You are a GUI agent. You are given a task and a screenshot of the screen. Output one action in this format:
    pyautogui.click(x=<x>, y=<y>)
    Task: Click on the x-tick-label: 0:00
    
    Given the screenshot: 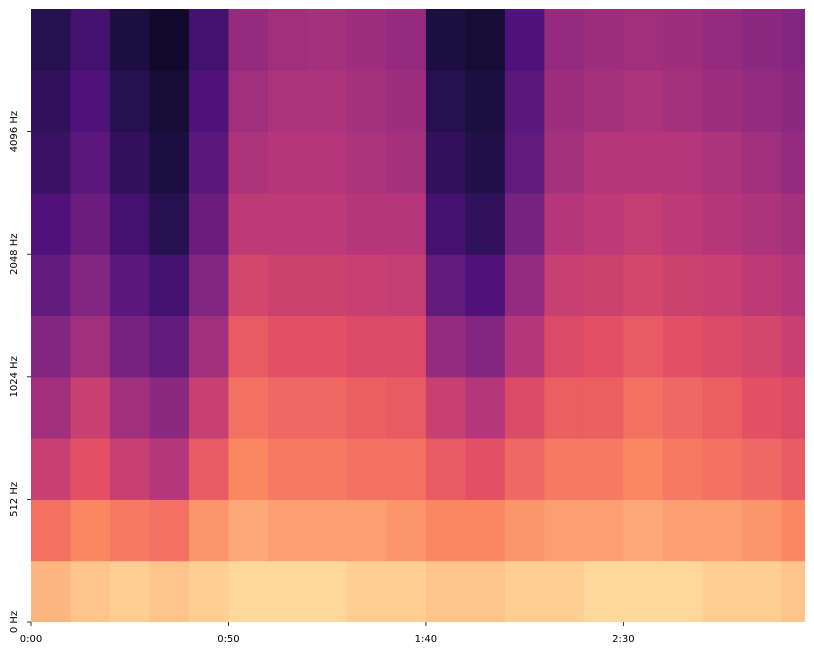 What is the action you would take?
    pyautogui.click(x=31, y=639)
    